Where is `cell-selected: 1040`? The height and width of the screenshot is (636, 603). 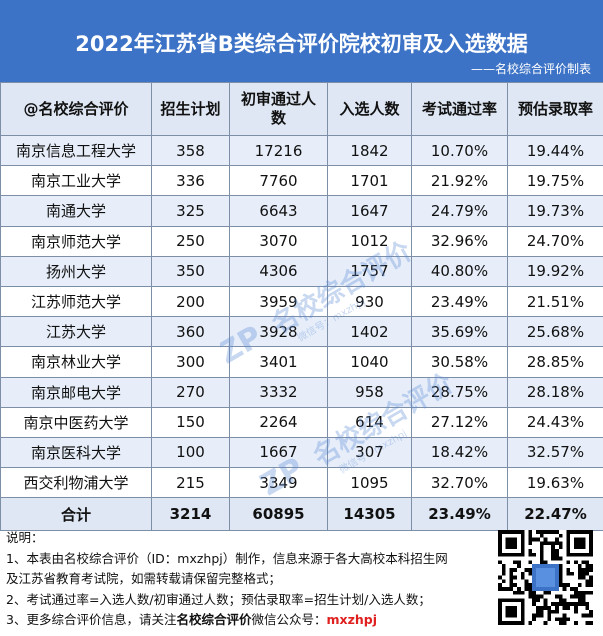 cell-selected: 1040 is located at coordinates (369, 362).